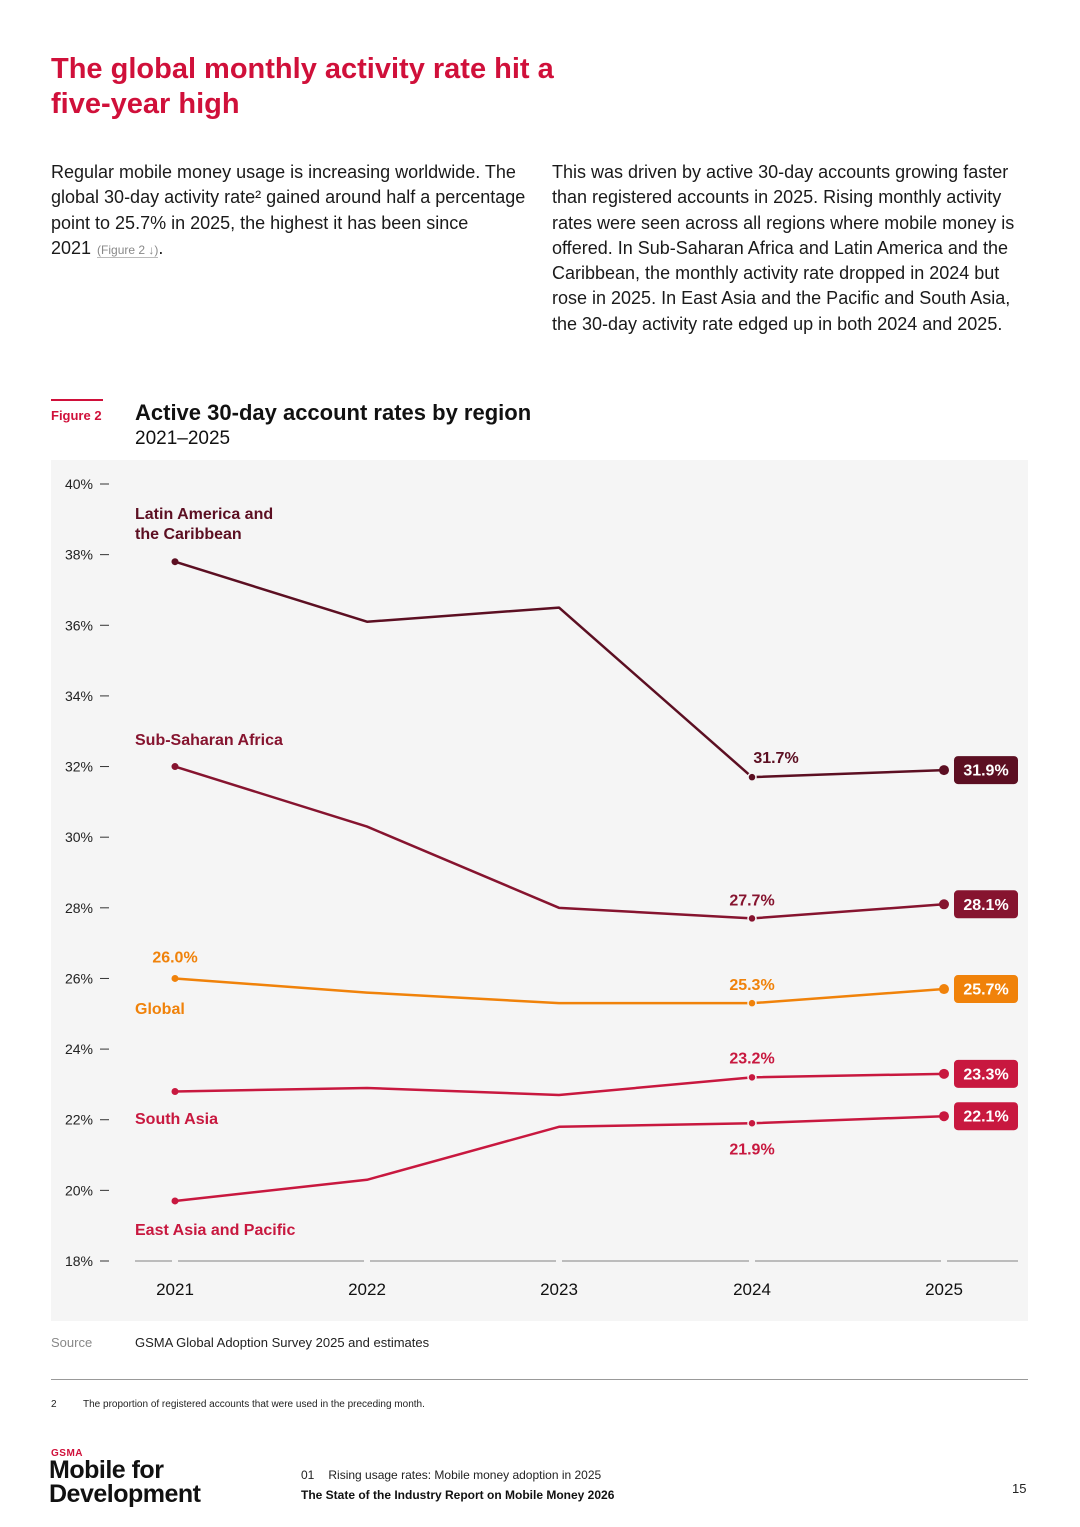  I want to click on footer-section-number: 01, so click(308, 1475).